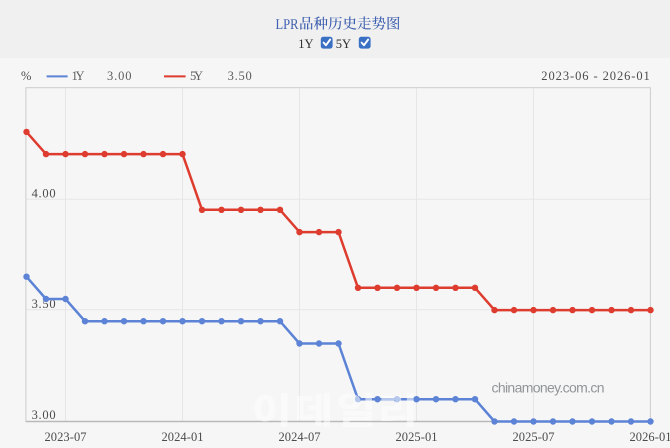 The width and height of the screenshot is (670, 448). Describe the element at coordinates (534, 437) in the screenshot. I see `svg-text: 2025-07` at that location.